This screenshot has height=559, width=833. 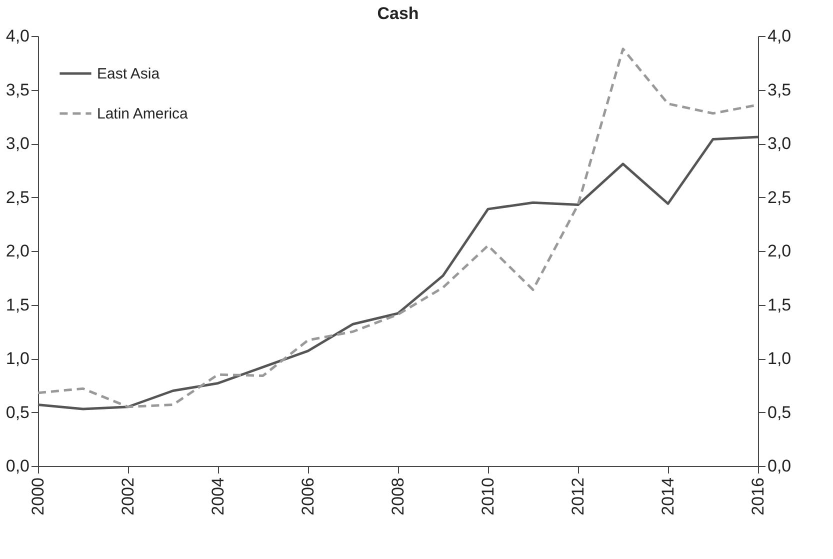 What do you see at coordinates (780, 36) in the screenshot?
I see `y2-tick-label: 4,0` at bounding box center [780, 36].